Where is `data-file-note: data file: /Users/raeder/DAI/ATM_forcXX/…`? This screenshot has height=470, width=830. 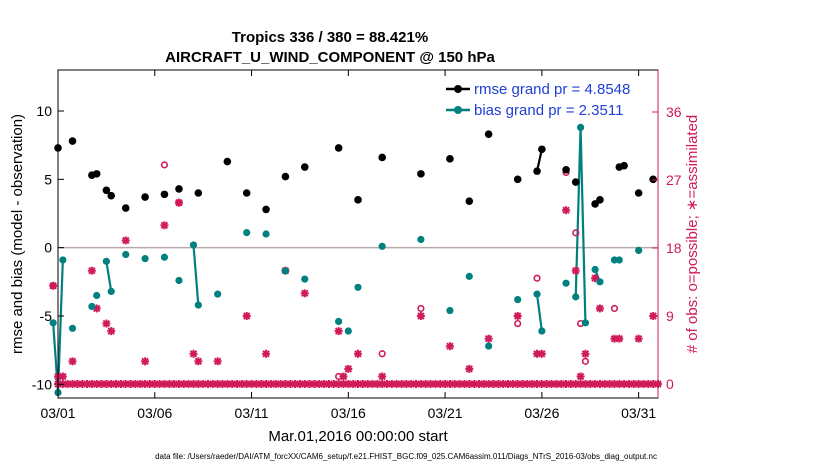
data-file-note: data file: /Users/raeder/DAI/ATM_forcXX/… is located at coordinates (406, 456).